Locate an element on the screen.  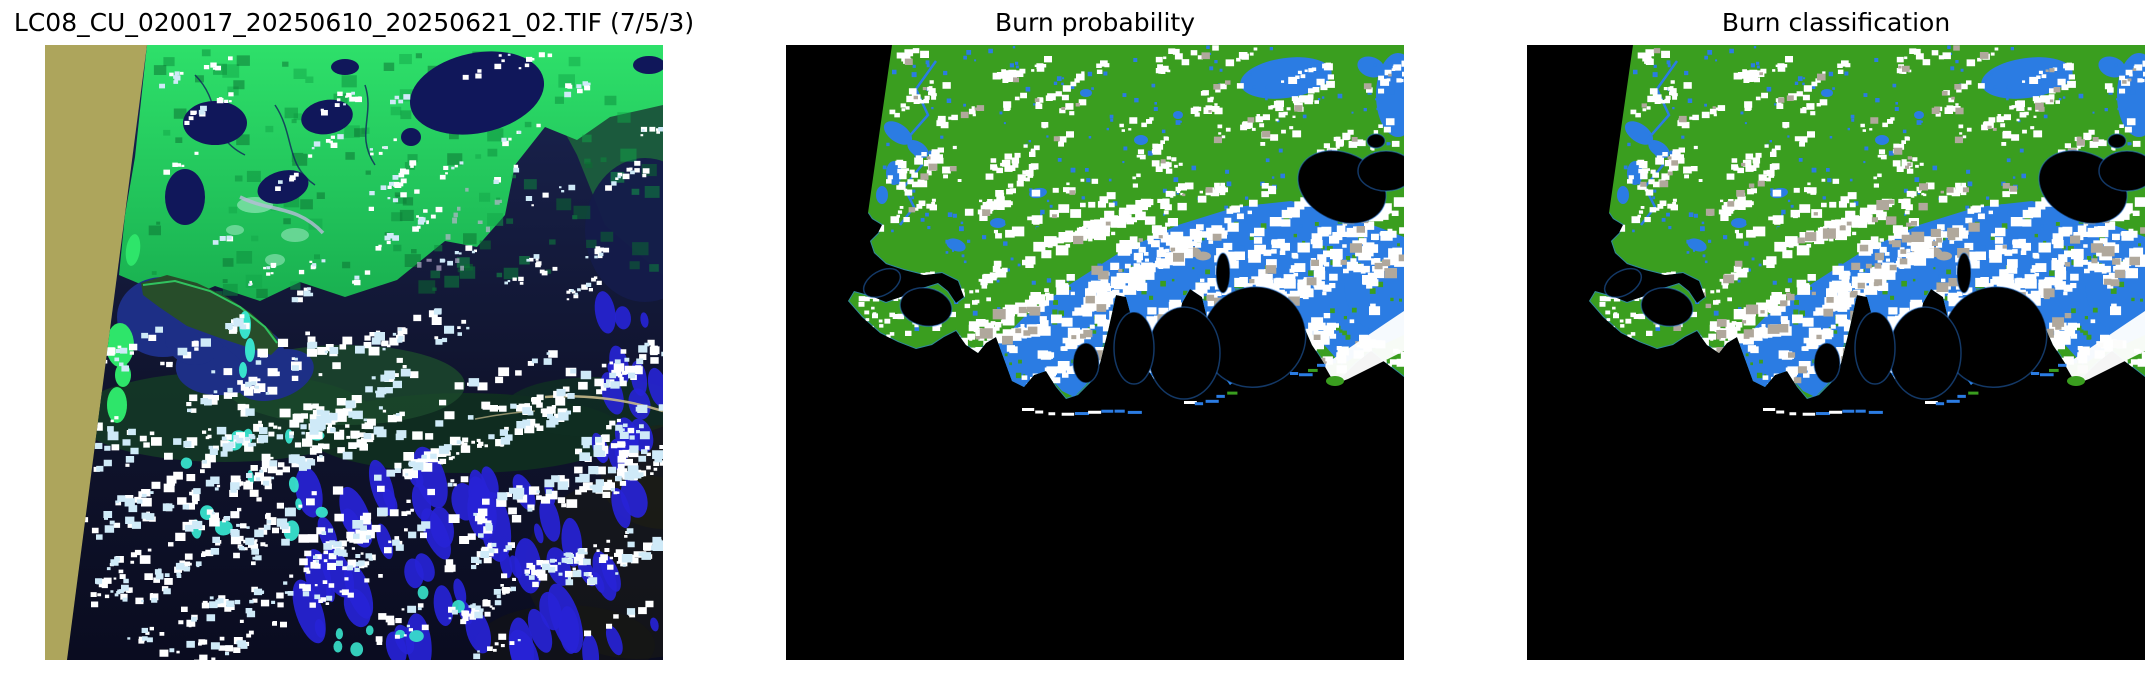
panel-title-burn-classification: Burn classification is located at coordinates (1836, 22).